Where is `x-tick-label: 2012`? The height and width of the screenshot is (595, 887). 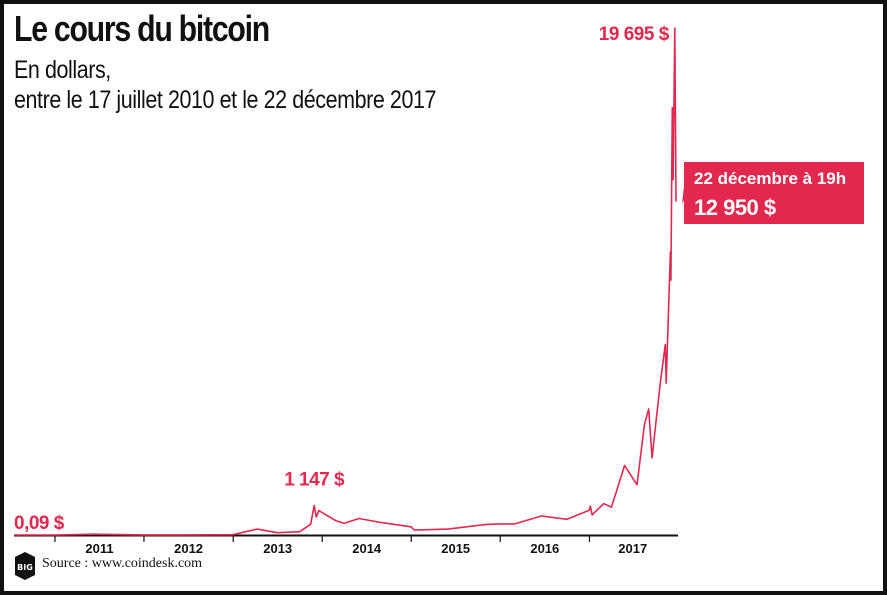 x-tick-label: 2012 is located at coordinates (188, 548).